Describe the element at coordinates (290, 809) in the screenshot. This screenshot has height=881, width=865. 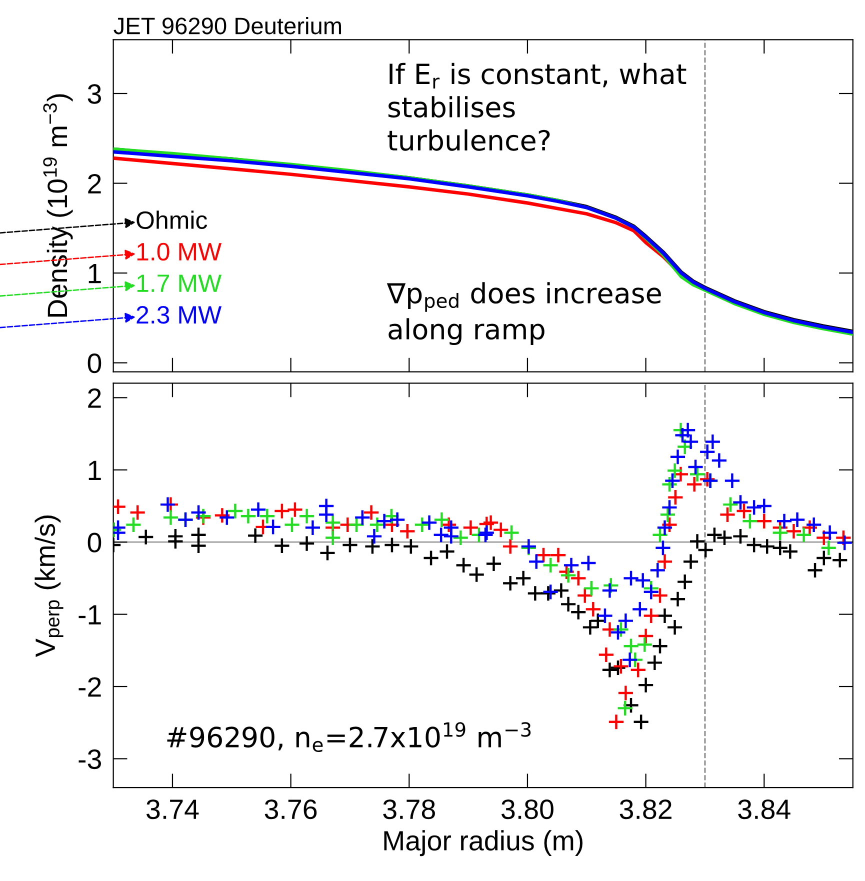
I see `x-tick-label: 3.76` at that location.